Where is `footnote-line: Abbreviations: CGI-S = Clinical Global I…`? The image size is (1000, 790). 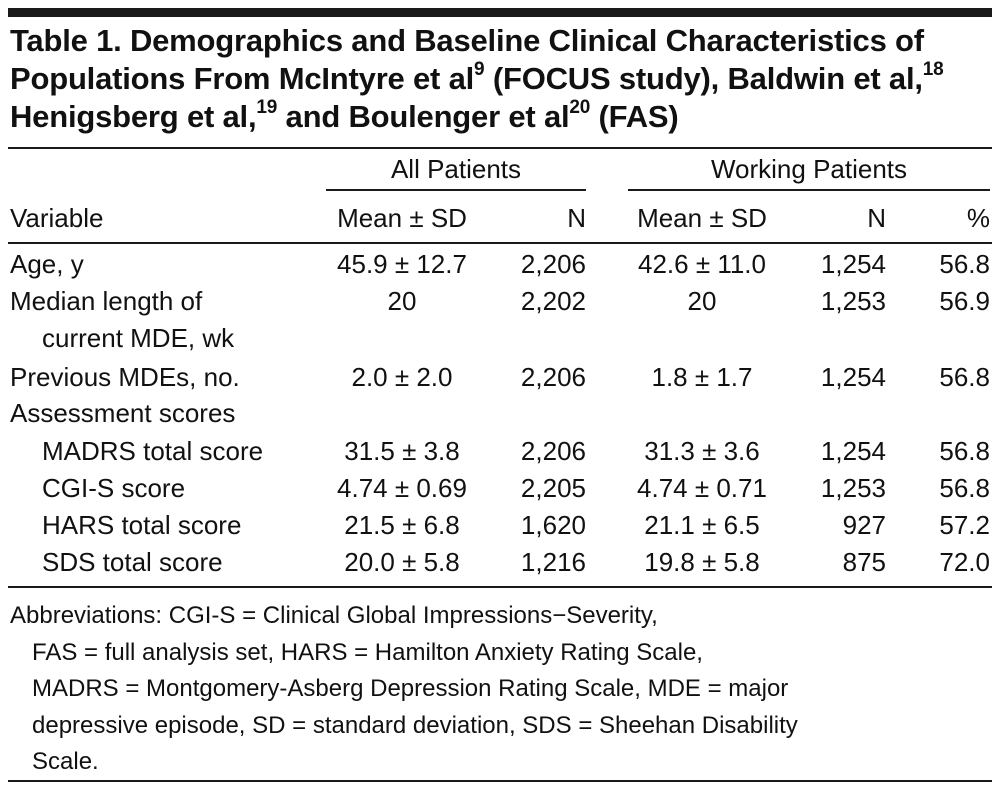
footnote-line: Abbreviations: CGI-S = Clinical Global I… is located at coordinates (334, 615).